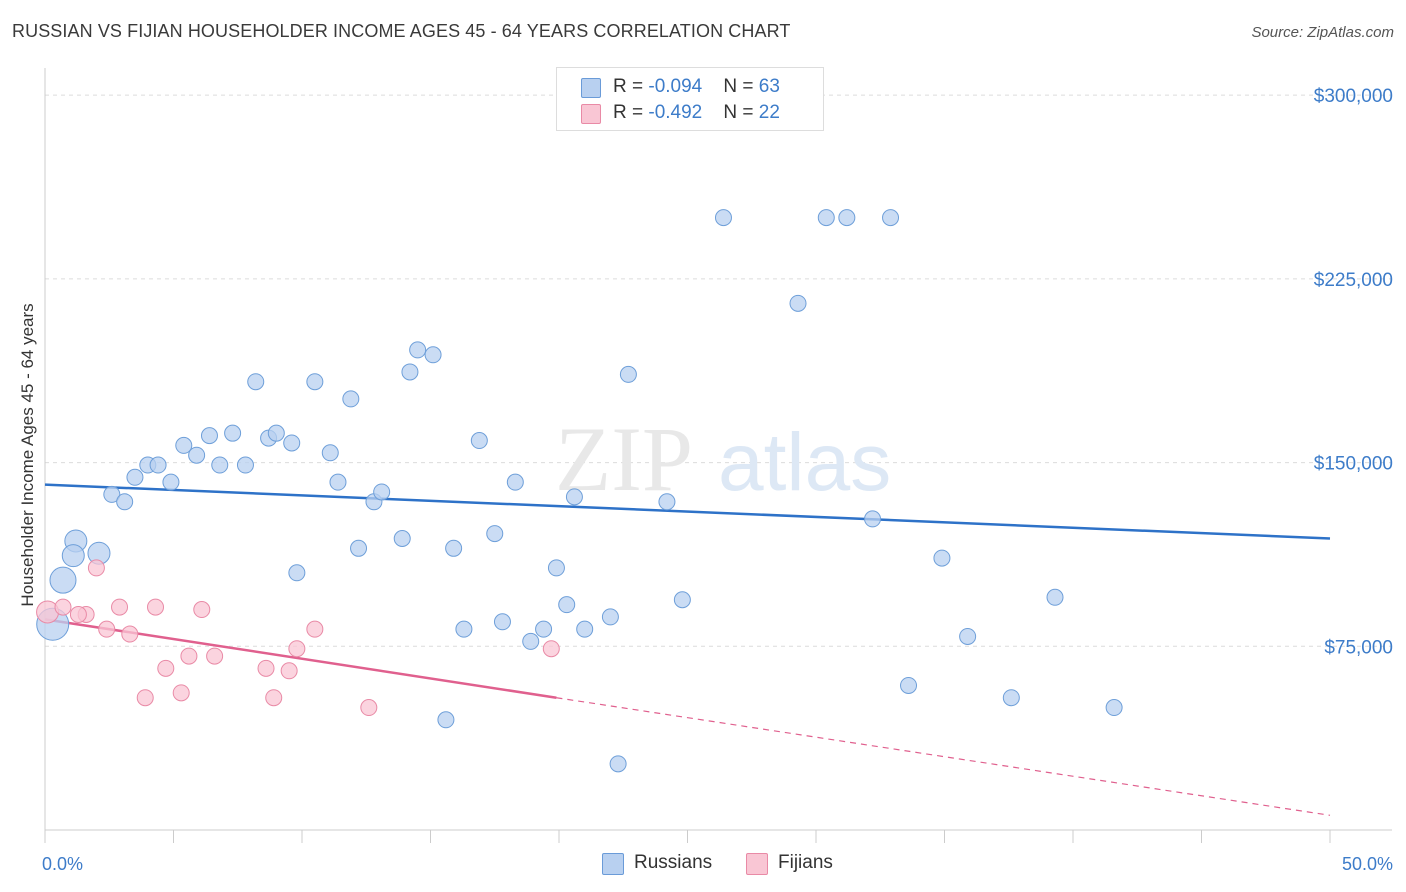 The image size is (1406, 892). Describe the element at coordinates (1353, 464) in the screenshot. I see `y-tick-label: $150,000` at that location.